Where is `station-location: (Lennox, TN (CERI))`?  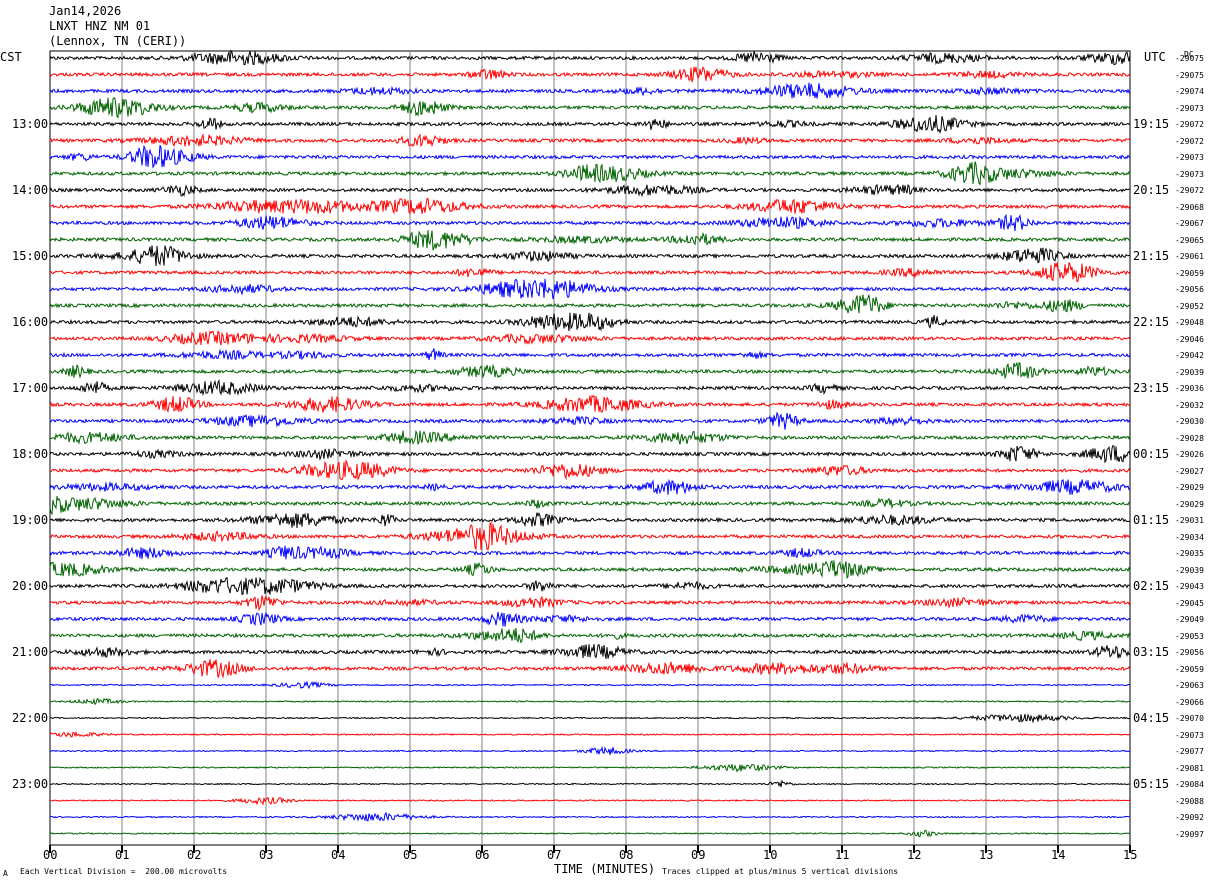 station-location: (Lennox, TN (CERI)) is located at coordinates (118, 41).